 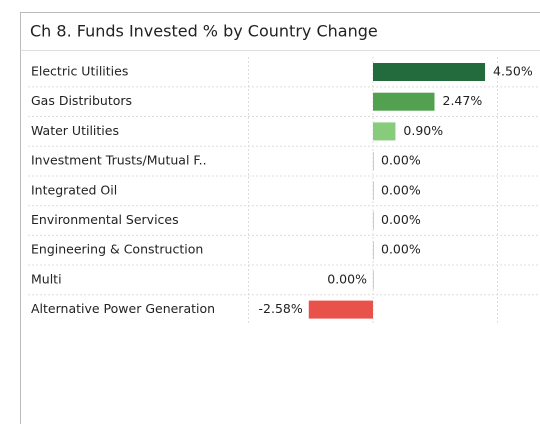 I want to click on value-label: 0.90%, so click(x=423, y=130).